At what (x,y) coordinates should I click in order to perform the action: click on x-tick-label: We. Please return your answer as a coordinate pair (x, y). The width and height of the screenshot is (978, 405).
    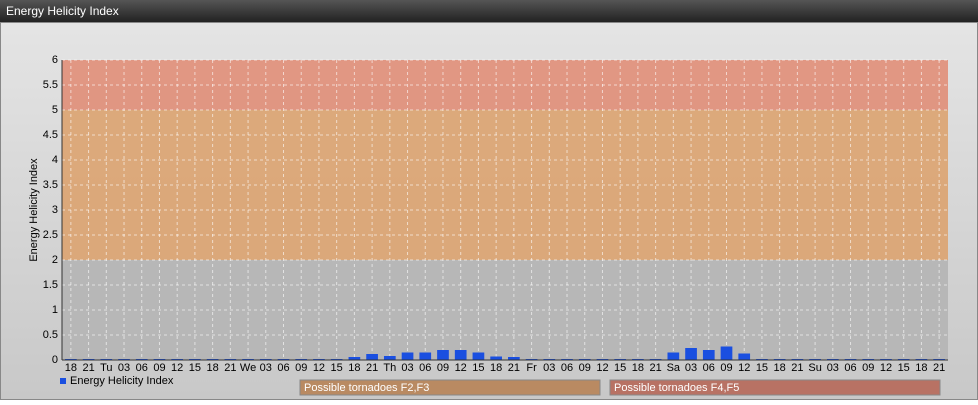
    Looking at the image, I should click on (248, 368).